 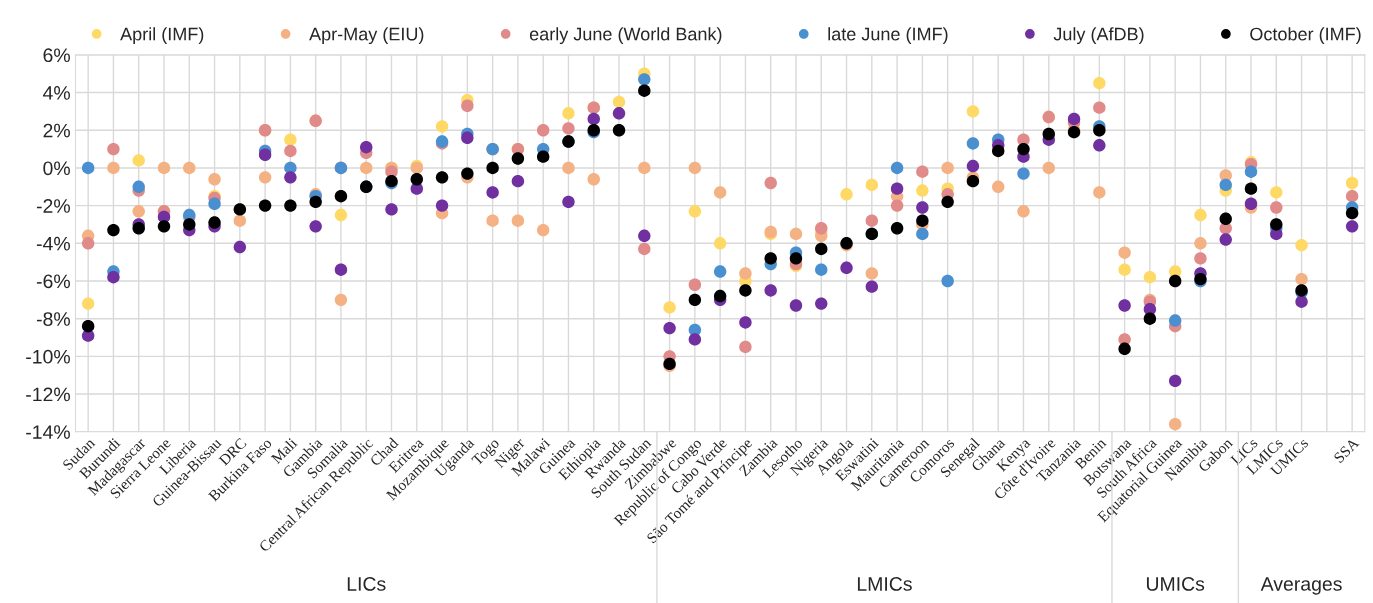 What do you see at coordinates (888, 36) in the screenshot?
I see `legend-label: late June (IMF)` at bounding box center [888, 36].